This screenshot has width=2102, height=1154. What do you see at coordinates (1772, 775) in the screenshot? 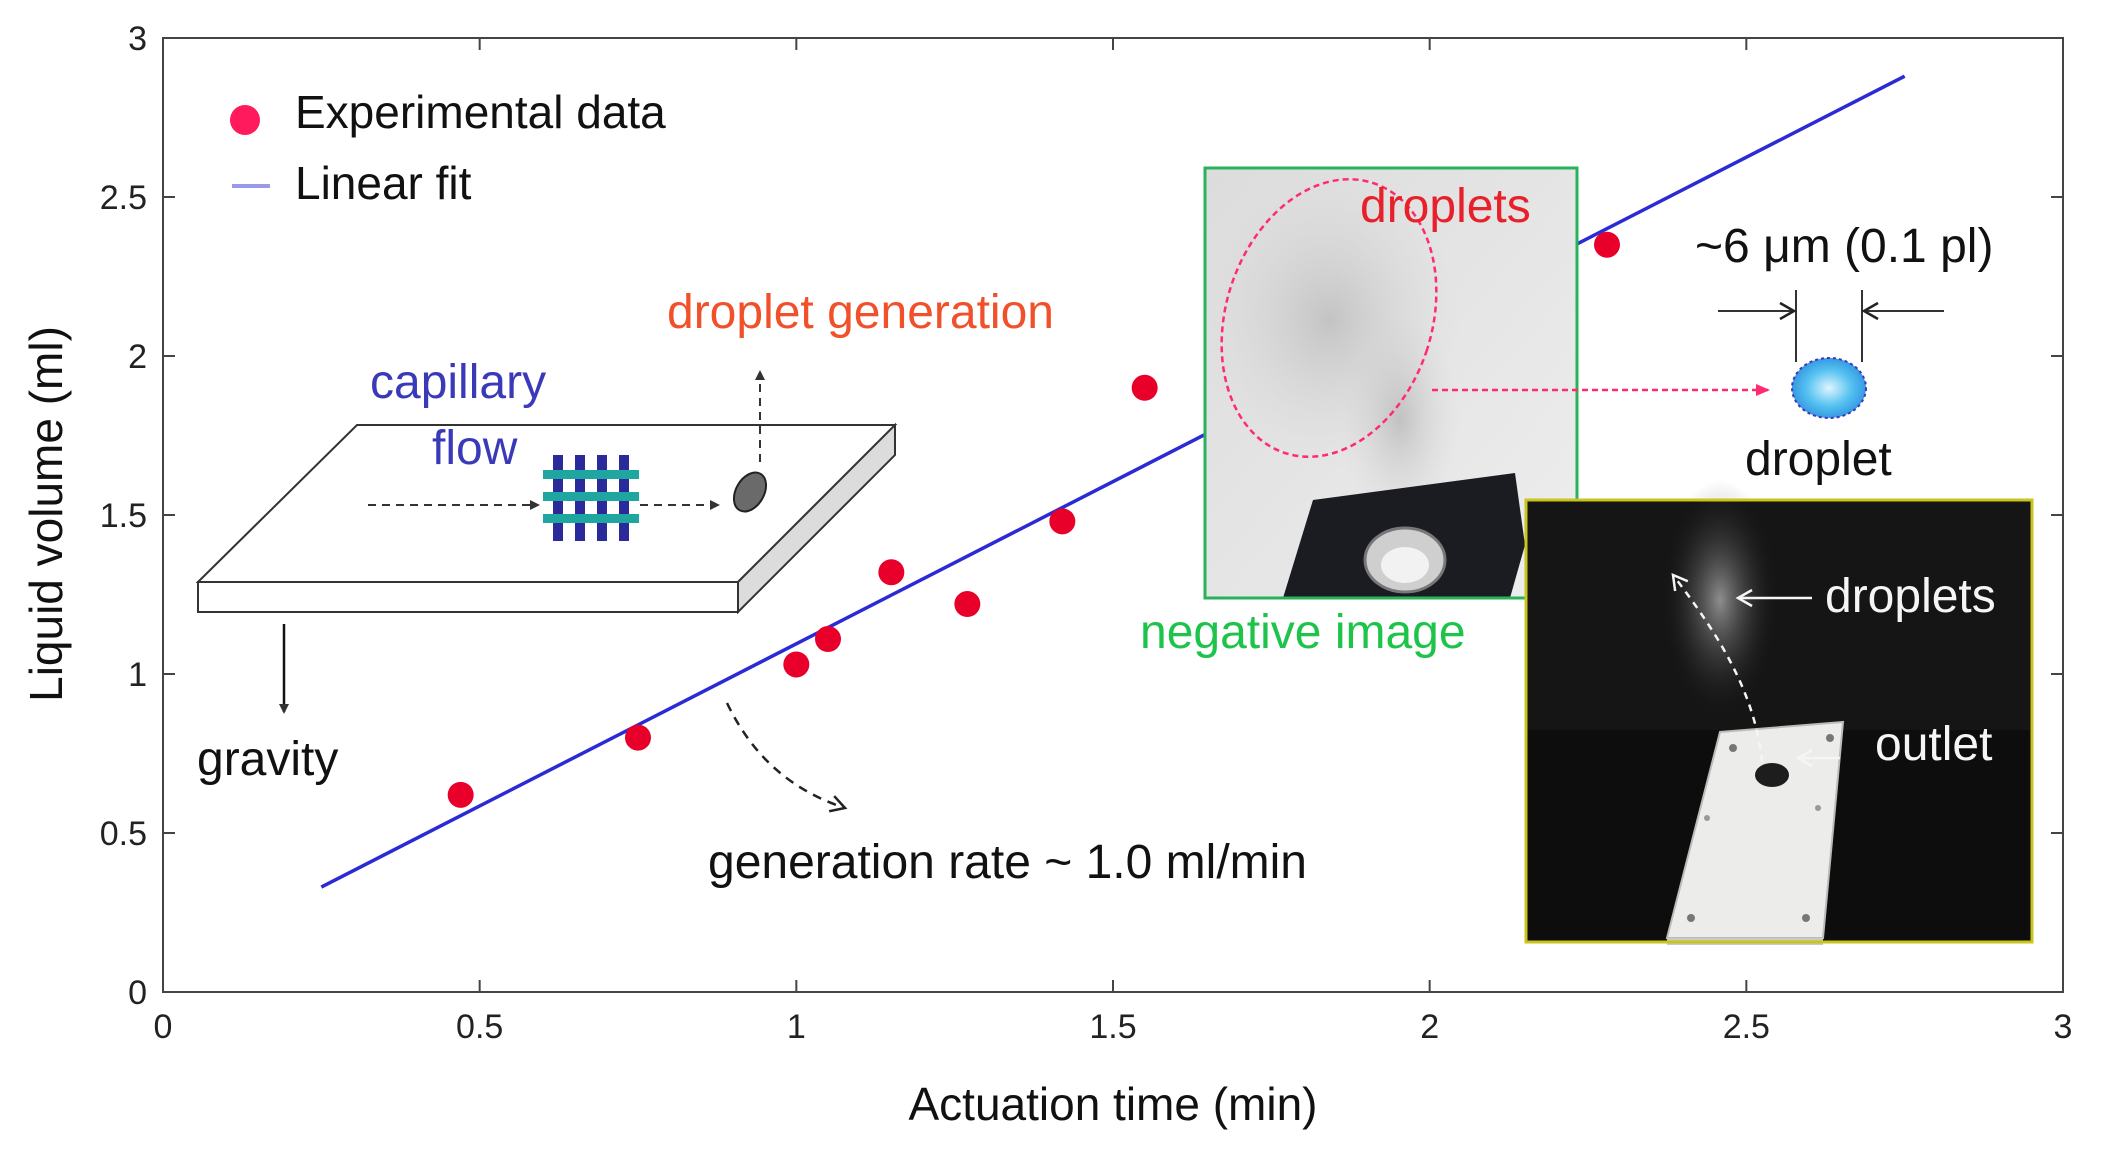
I see `outlet-hole` at bounding box center [1772, 775].